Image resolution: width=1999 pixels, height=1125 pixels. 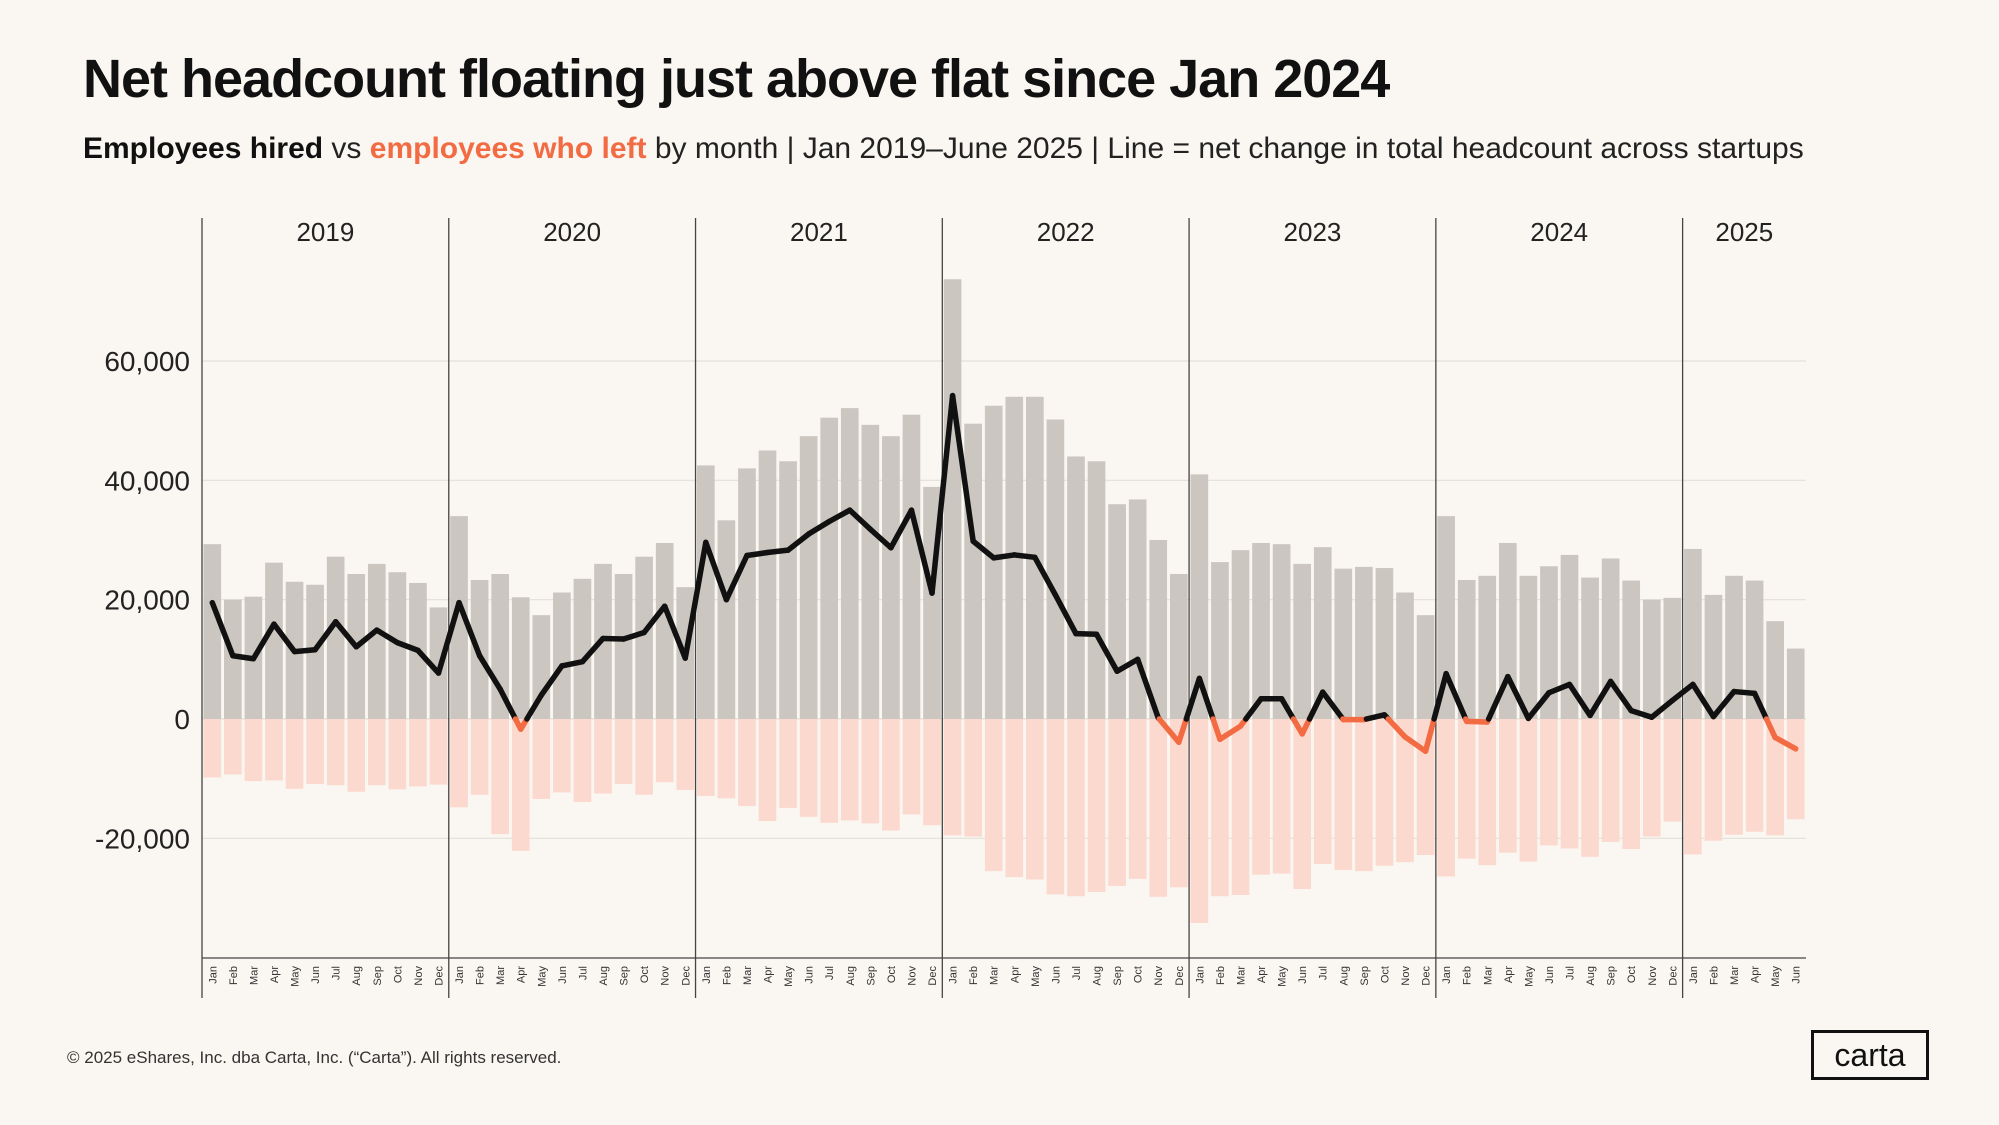 What do you see at coordinates (819, 232) in the screenshot?
I see `year-label: 2021` at bounding box center [819, 232].